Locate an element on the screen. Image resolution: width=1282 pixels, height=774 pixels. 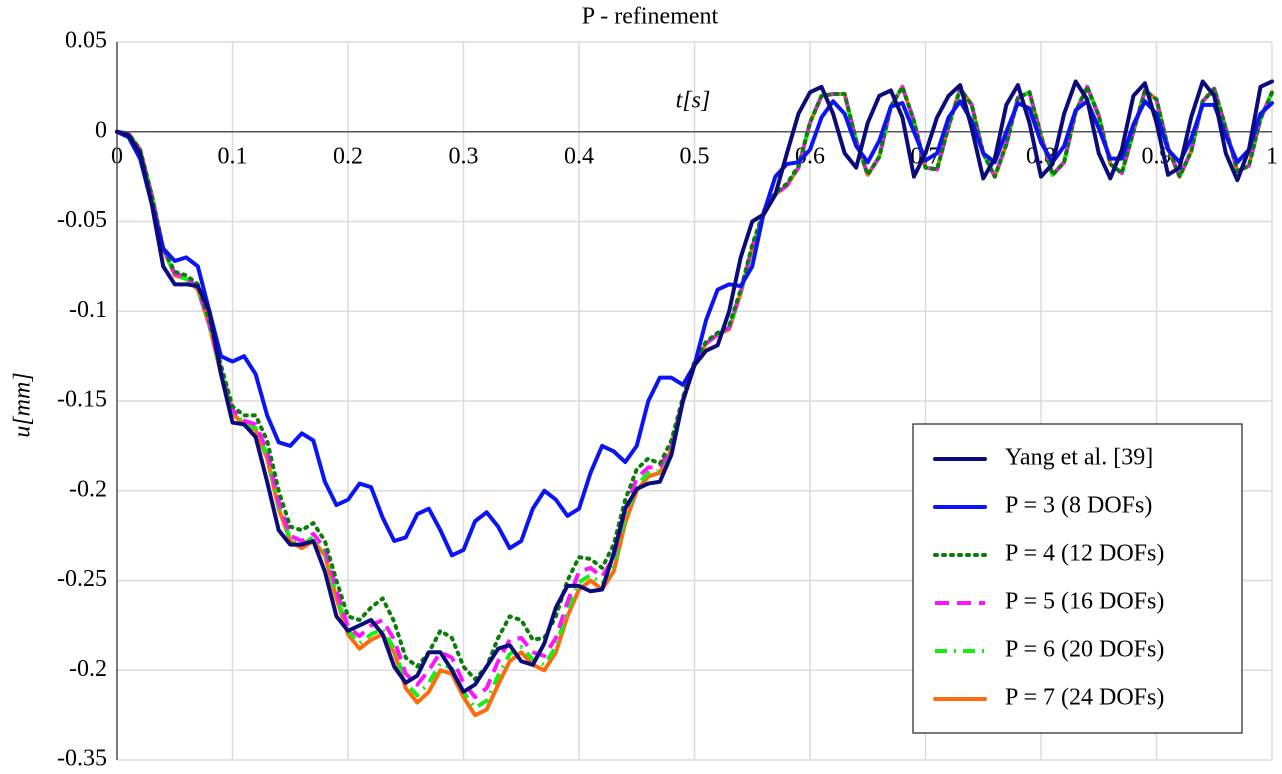
legend-box is located at coordinates (1077, 578).